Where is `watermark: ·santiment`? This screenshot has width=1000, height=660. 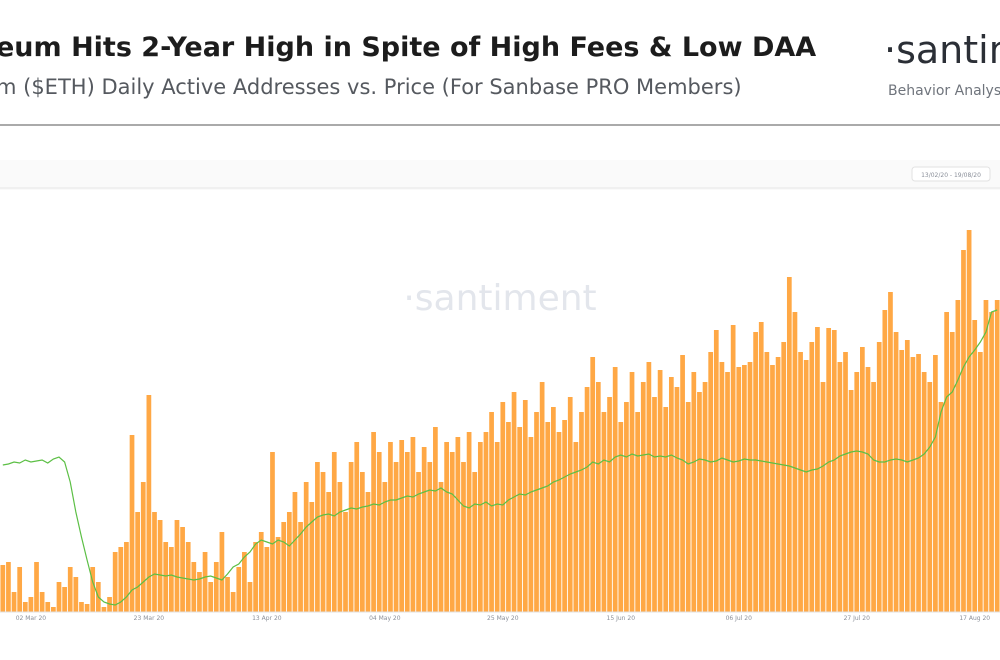 watermark: ·santiment is located at coordinates (499, 298).